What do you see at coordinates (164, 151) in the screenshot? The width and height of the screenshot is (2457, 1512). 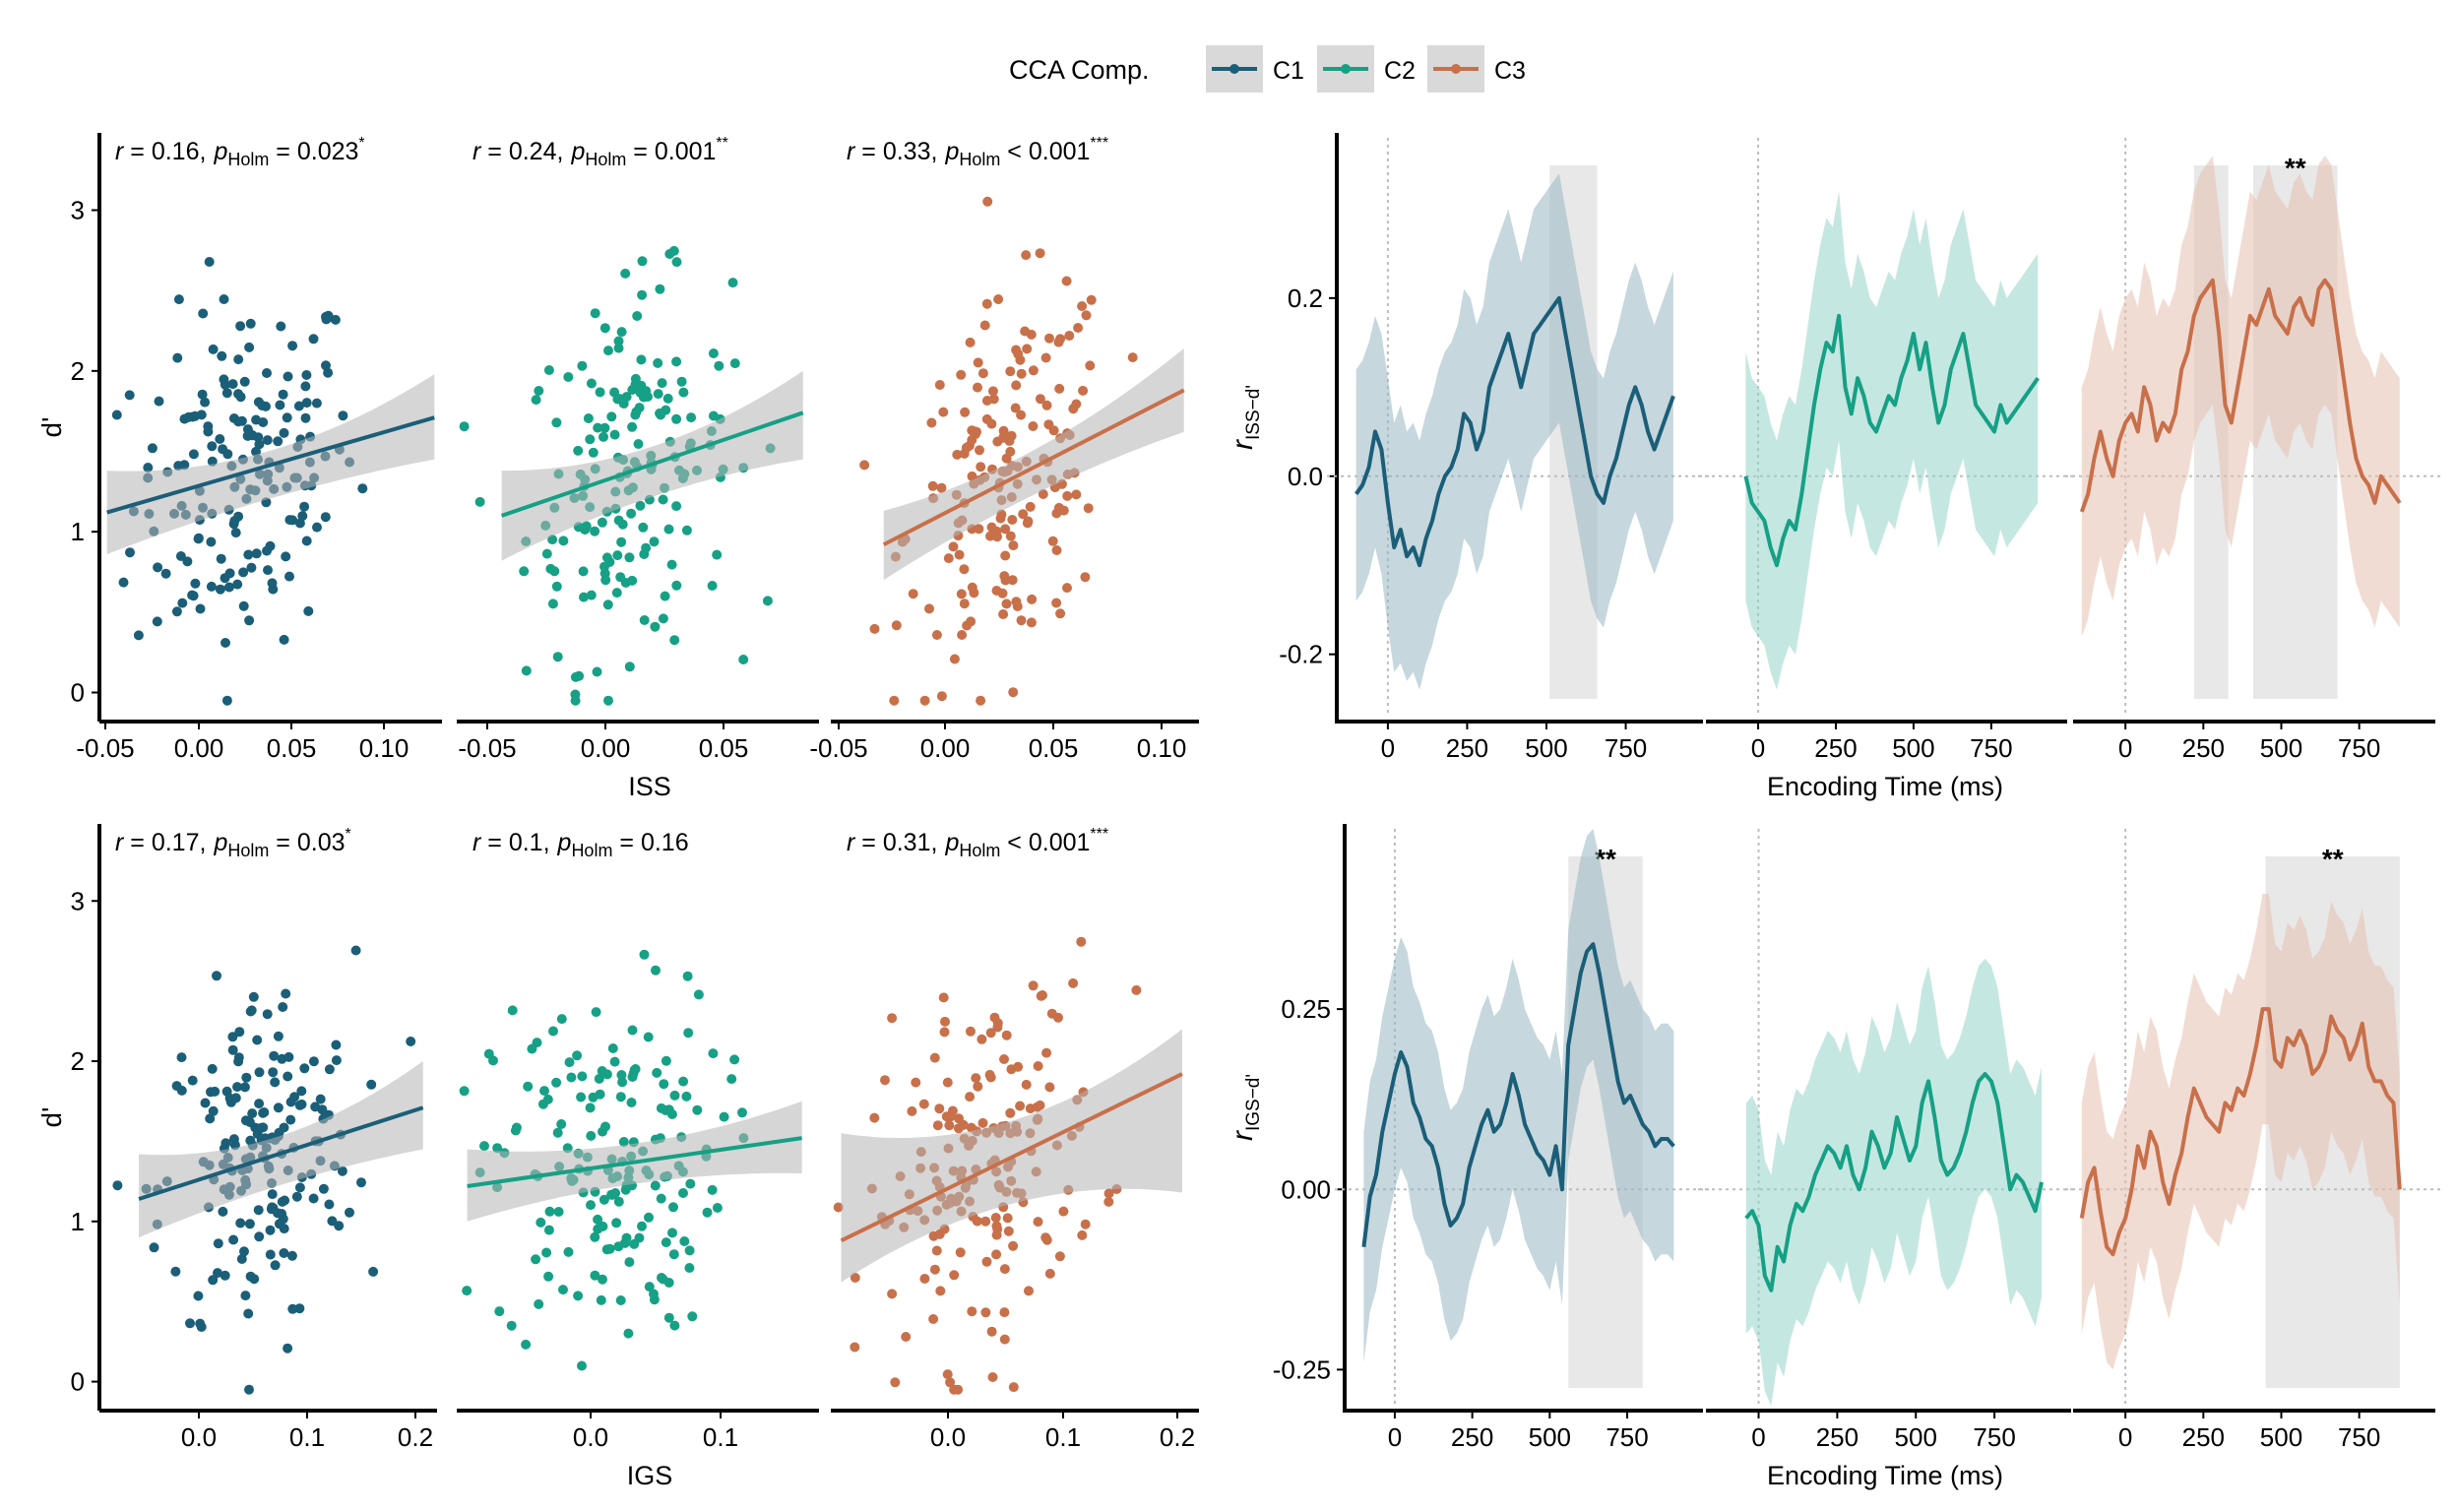 I see `stat-r-value: = 0.16,` at bounding box center [164, 151].